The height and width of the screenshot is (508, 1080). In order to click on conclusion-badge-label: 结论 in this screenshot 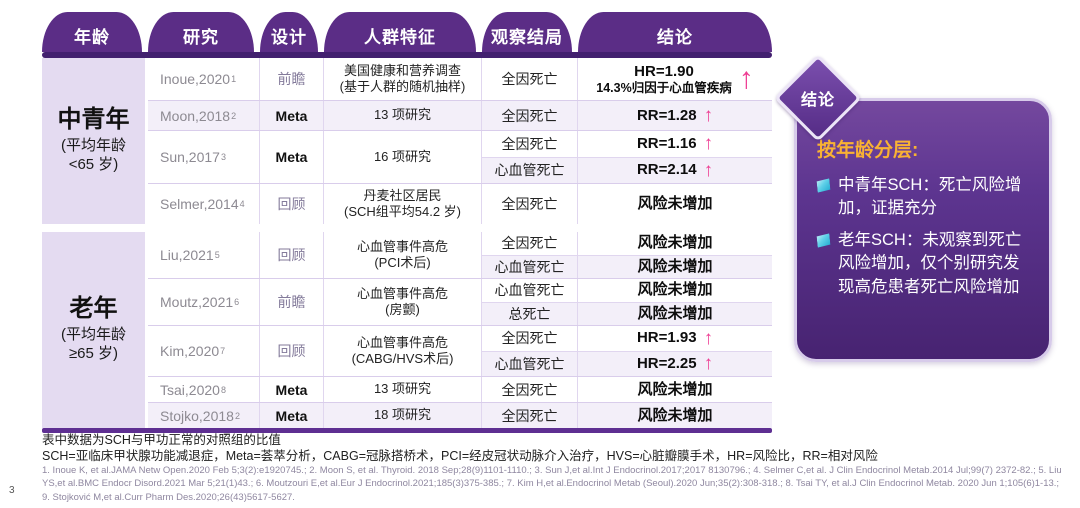, I will do `click(818, 100)`.